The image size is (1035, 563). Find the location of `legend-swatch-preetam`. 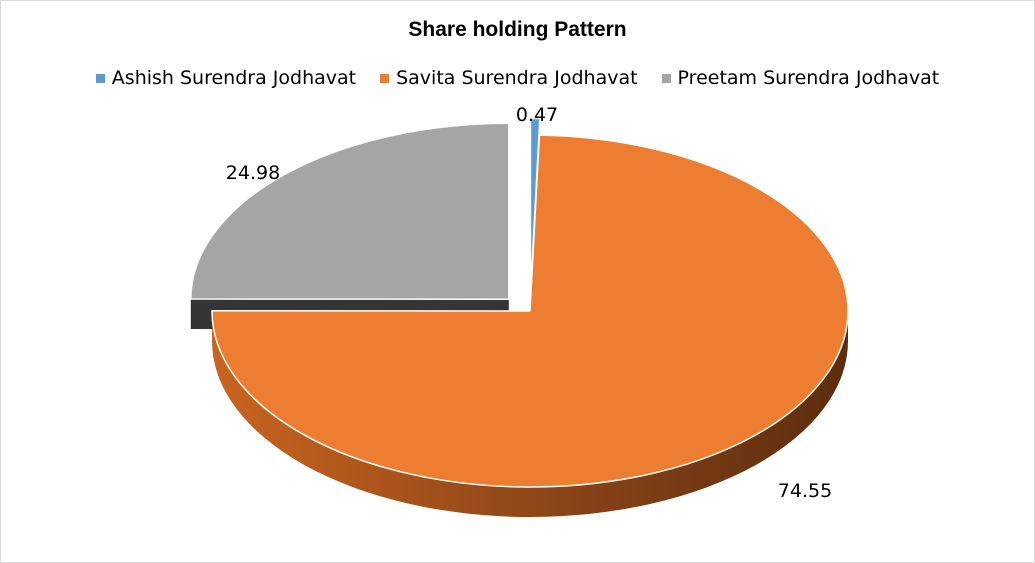

legend-swatch-preetam is located at coordinates (666, 78).